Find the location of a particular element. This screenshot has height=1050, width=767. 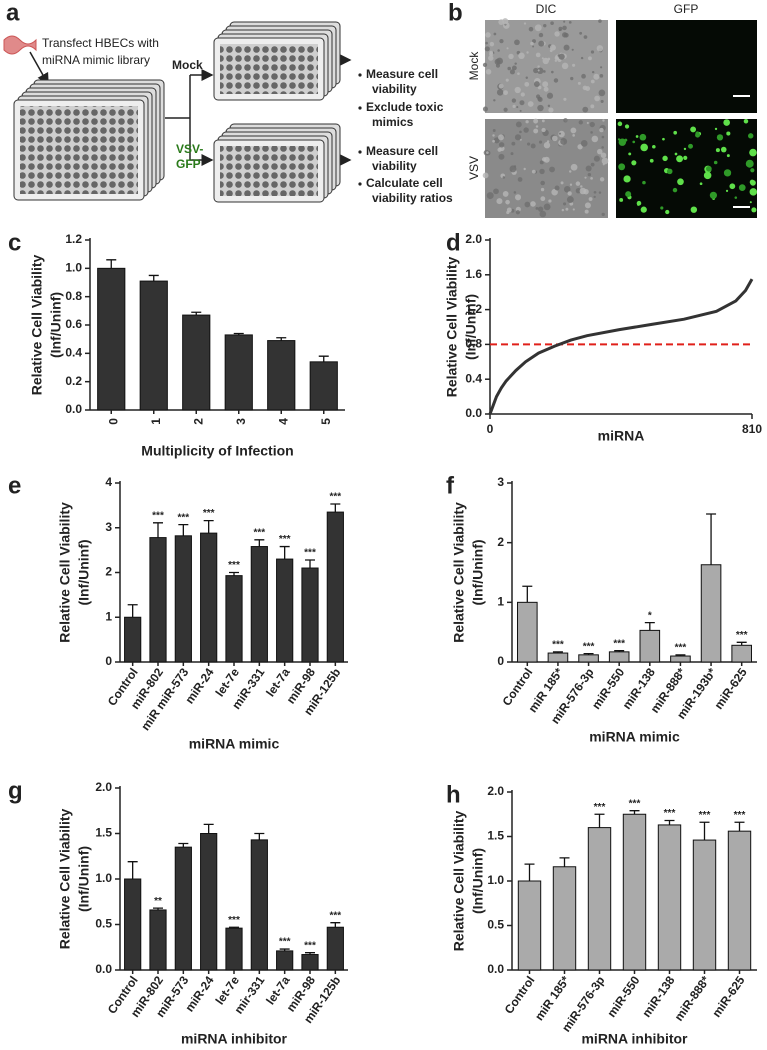

panel-letter: f is located at coordinates (450, 485).